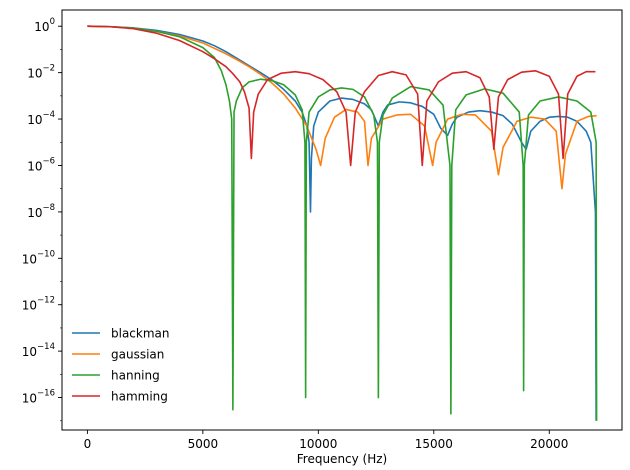 The width and height of the screenshot is (630, 470). I want to click on y-tick-label: 10⁻¹⁶, so click(38, 397).